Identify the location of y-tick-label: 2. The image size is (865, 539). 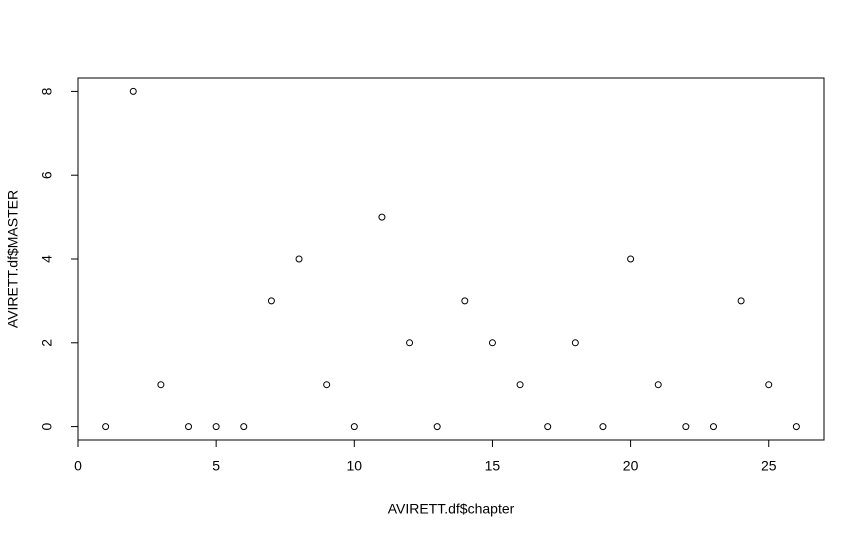
(47, 343).